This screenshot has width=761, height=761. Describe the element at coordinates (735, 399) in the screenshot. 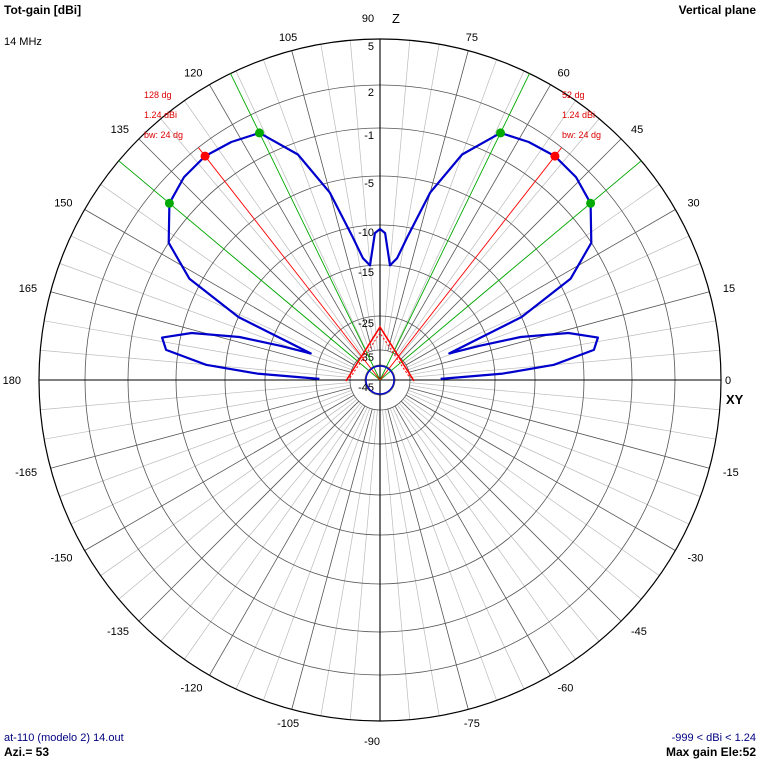

I see `xy-axis-label: XY` at that location.